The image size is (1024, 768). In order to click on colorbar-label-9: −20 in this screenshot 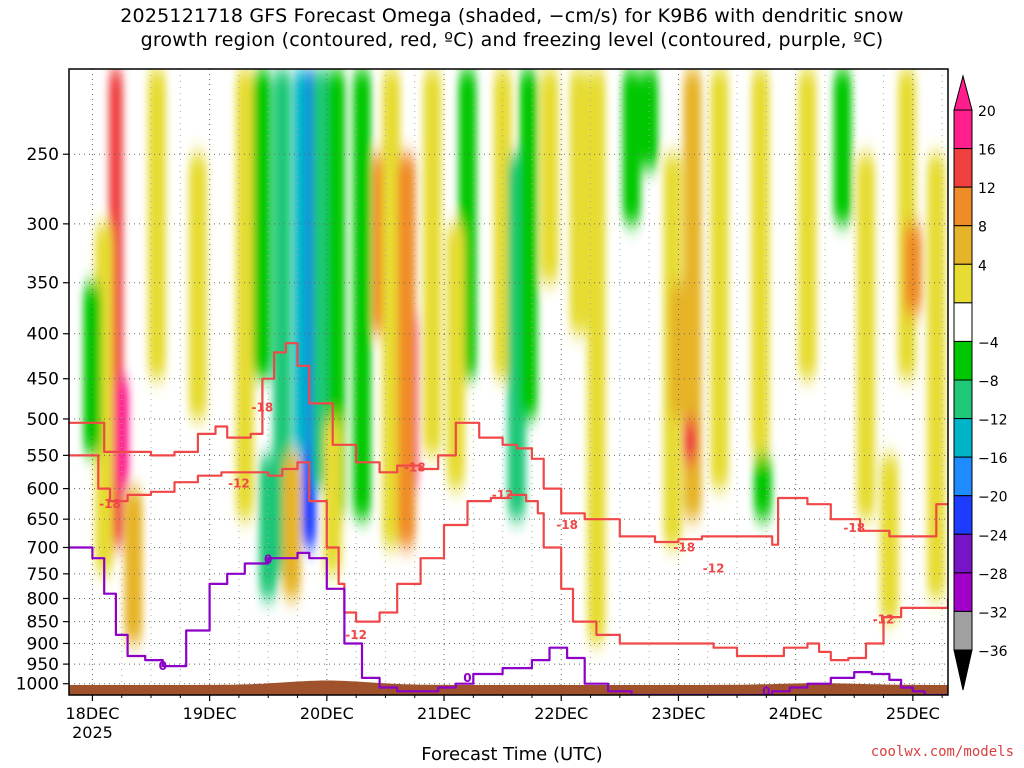, I will do `click(993, 498)`.